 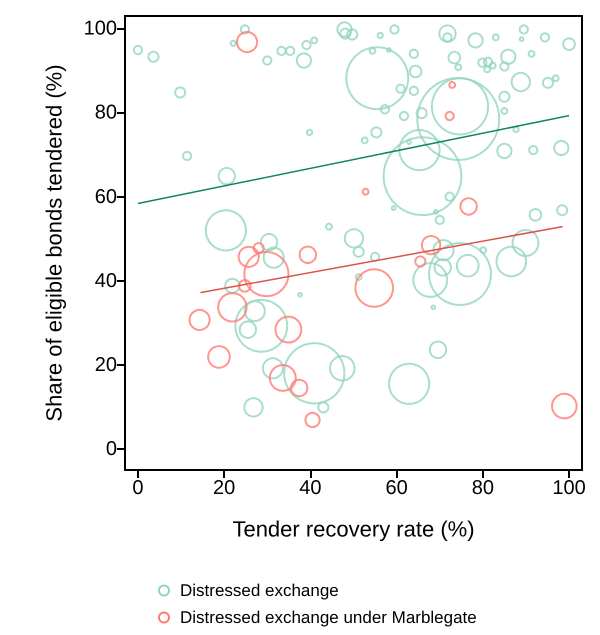 I want to click on x-tick-label: 60, so click(x=396, y=488).